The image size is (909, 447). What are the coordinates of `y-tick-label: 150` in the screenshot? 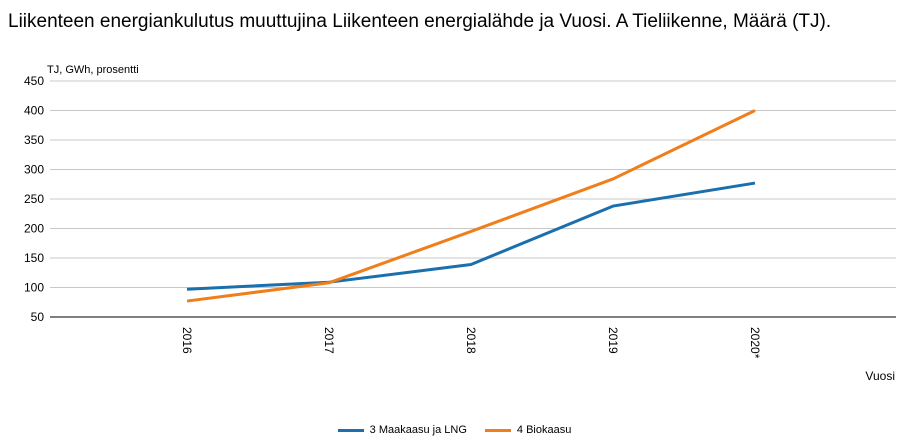 It's located at (34, 258).